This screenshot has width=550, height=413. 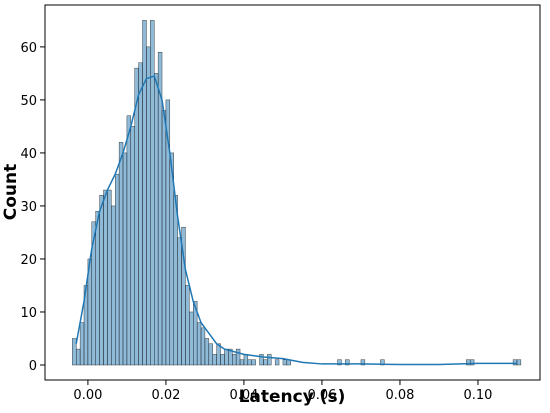 I want to click on y-tick-label: 50, so click(x=28, y=101).